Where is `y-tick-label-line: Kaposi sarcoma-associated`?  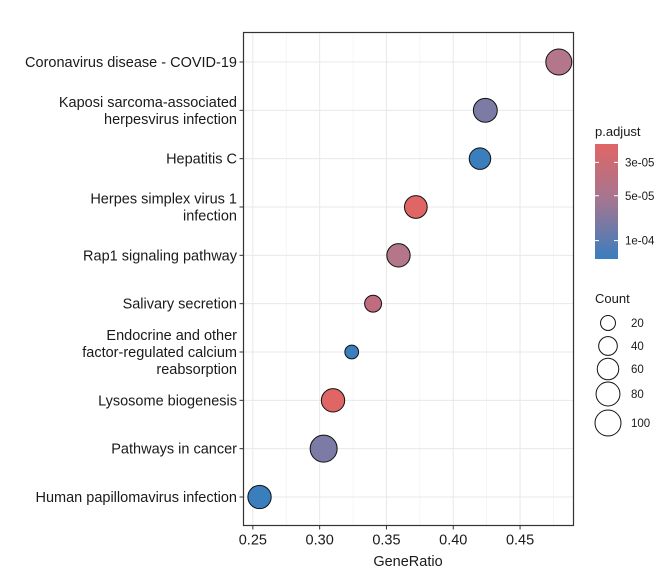
y-tick-label-line: Kaposi sarcoma-associated is located at coordinates (148, 103).